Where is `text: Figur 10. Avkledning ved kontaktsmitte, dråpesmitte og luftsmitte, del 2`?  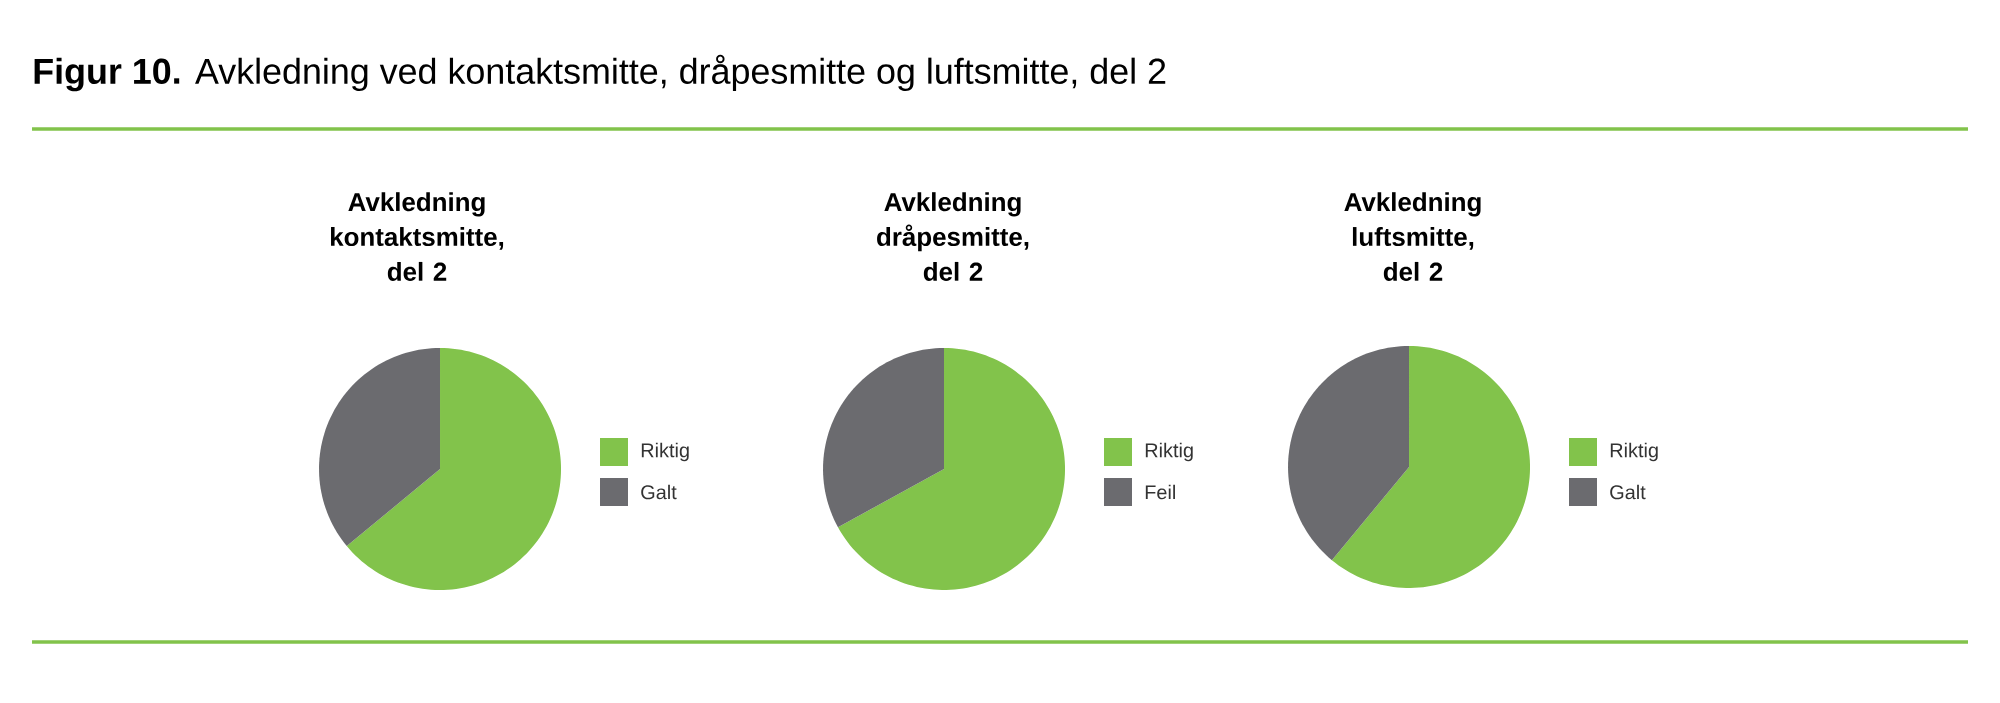
text: Figur 10. Avkledning ved kontaktsmitte, dråpesmitte og luftsmitte, del 2 is located at coordinates (600, 73).